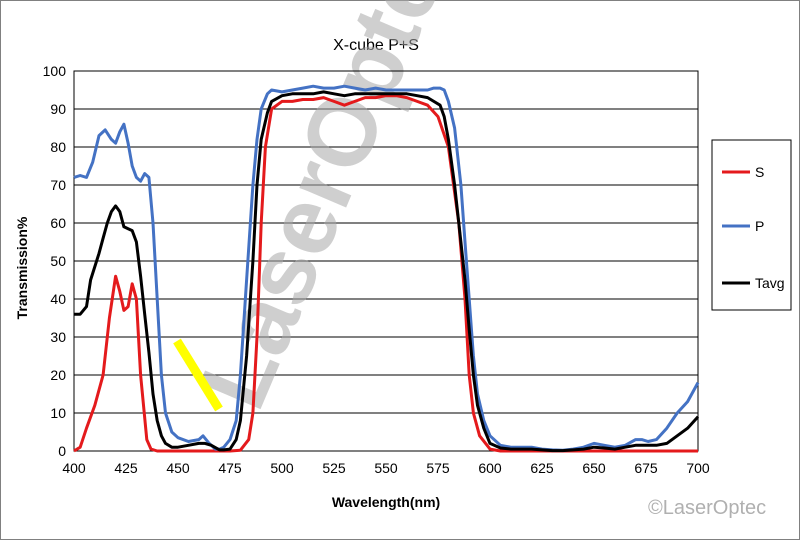 The height and width of the screenshot is (540, 800). What do you see at coordinates (707, 508) in the screenshot?
I see `copyright-text: ©LaserOptec` at bounding box center [707, 508].